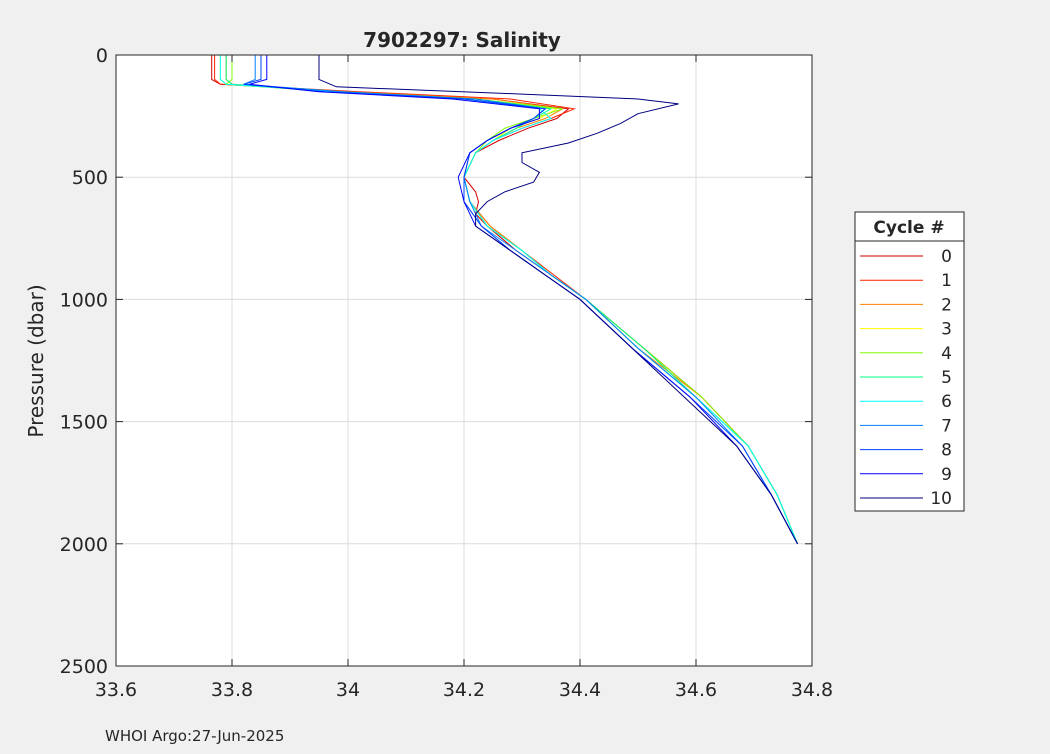 The width and height of the screenshot is (1050, 754). What do you see at coordinates (36, 360) in the screenshot?
I see `y-axis-label: Pressure (dbar)` at bounding box center [36, 360].